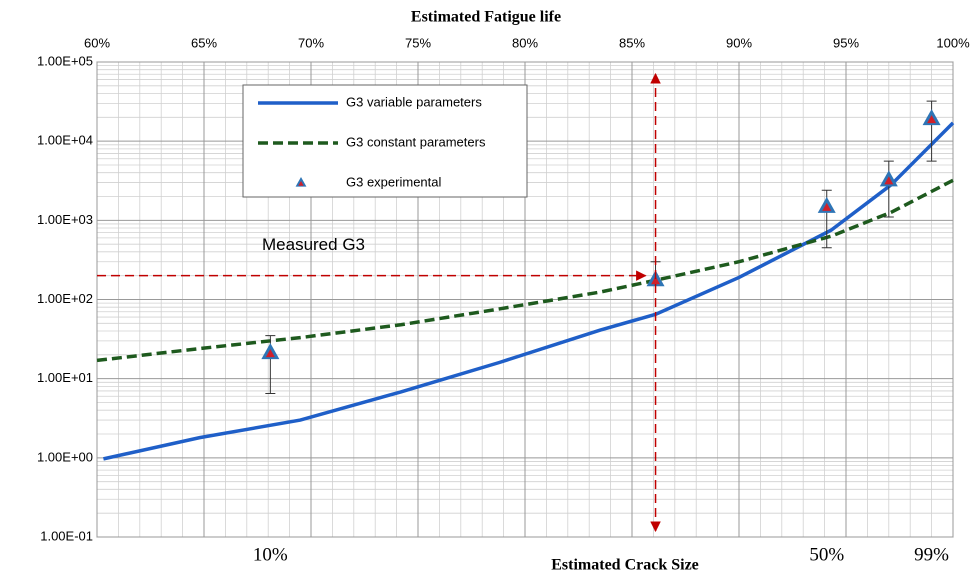  What do you see at coordinates (65, 298) in the screenshot?
I see `y-tick-label: 1.00E+02` at bounding box center [65, 298].